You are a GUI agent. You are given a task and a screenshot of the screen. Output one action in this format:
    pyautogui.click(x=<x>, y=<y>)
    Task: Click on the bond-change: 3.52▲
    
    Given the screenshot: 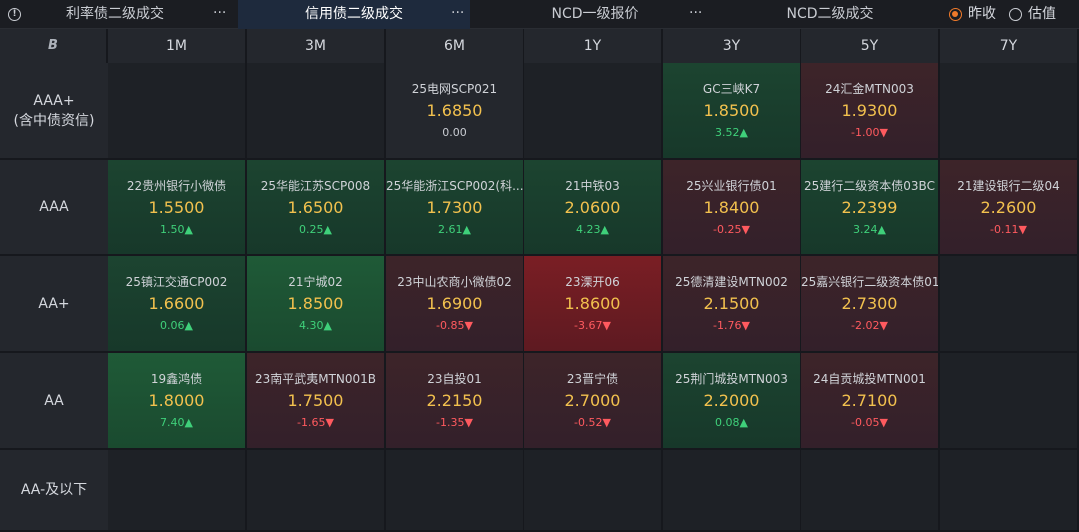 What is the action you would take?
    pyautogui.click(x=731, y=132)
    